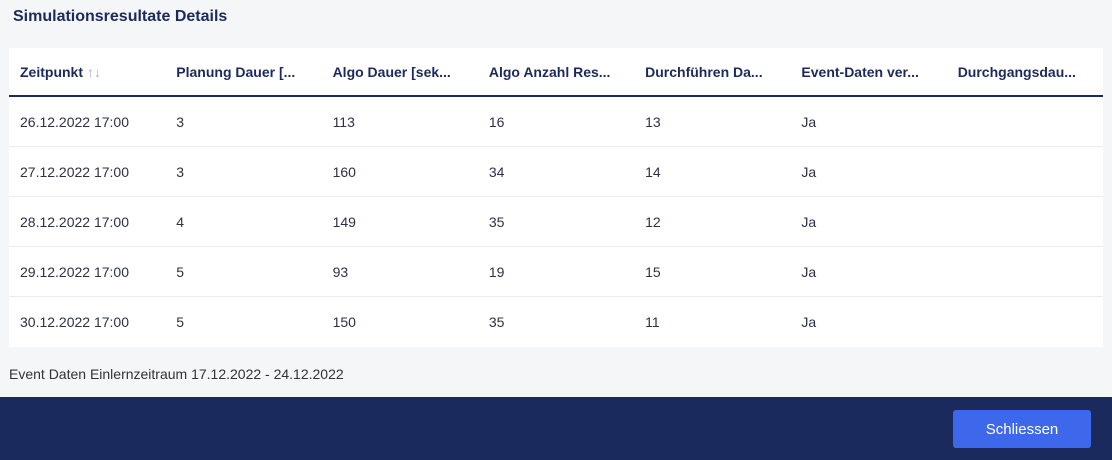 Image resolution: width=1112 pixels, height=460 pixels. Describe the element at coordinates (1022, 429) in the screenshot. I see `close-button: Schliessen` at that location.